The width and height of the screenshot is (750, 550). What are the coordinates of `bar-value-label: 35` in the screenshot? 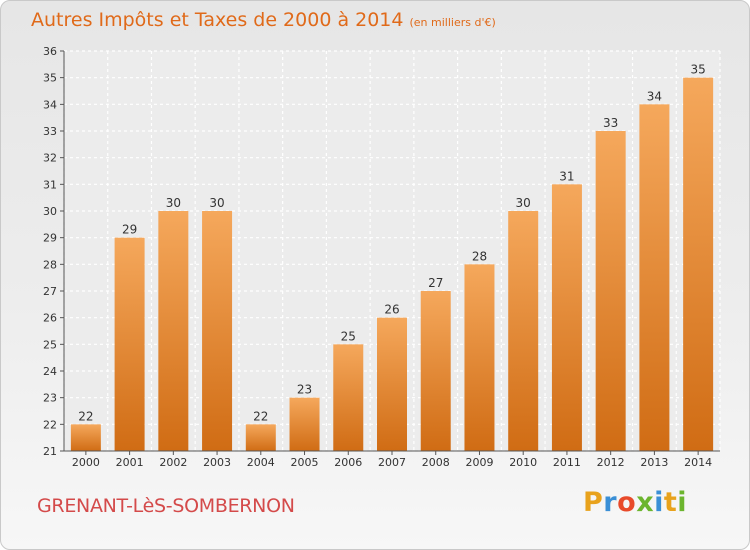 It's located at (697, 70).